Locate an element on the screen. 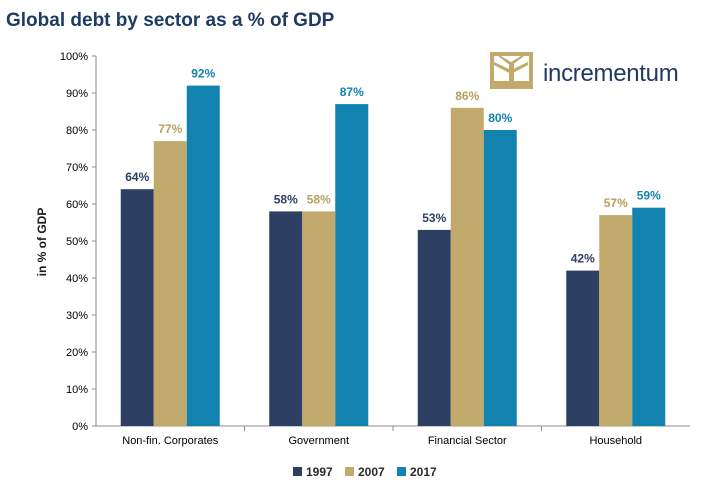 The image size is (701, 485). legend-label: 2007 is located at coordinates (371, 472).